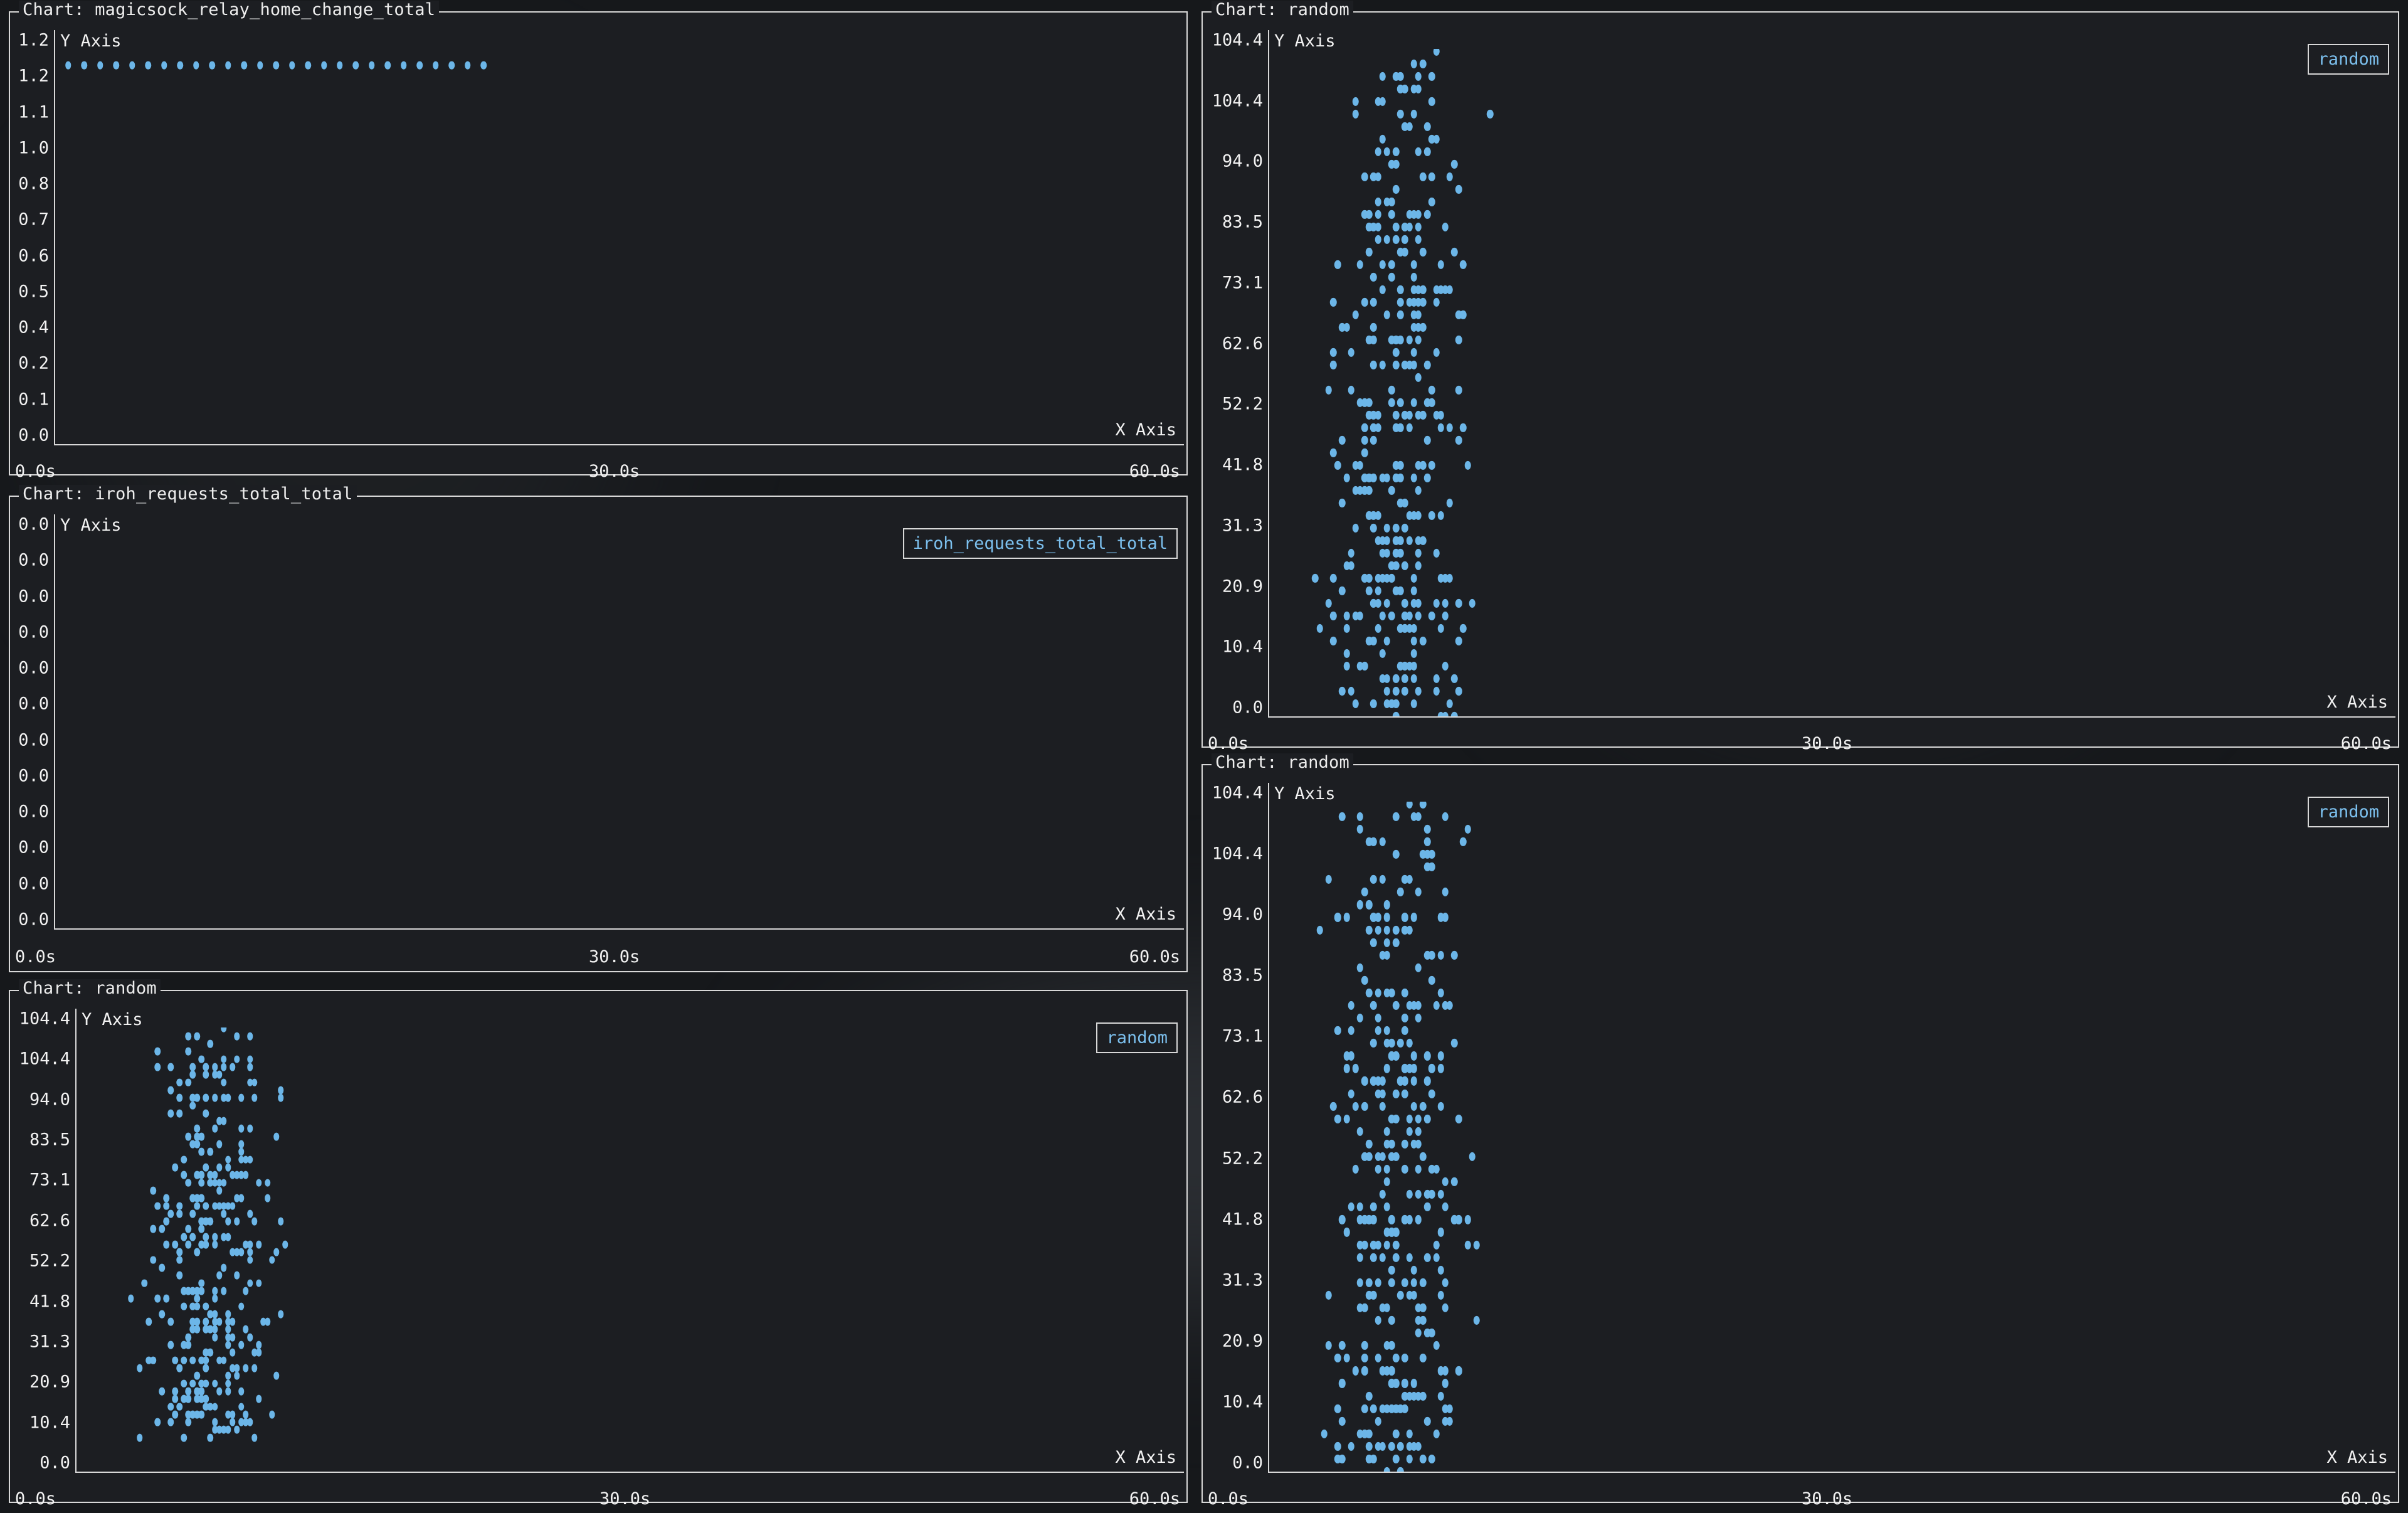  Describe the element at coordinates (1242, 526) in the screenshot. I see `y-tick-label: 31.3` at that location.